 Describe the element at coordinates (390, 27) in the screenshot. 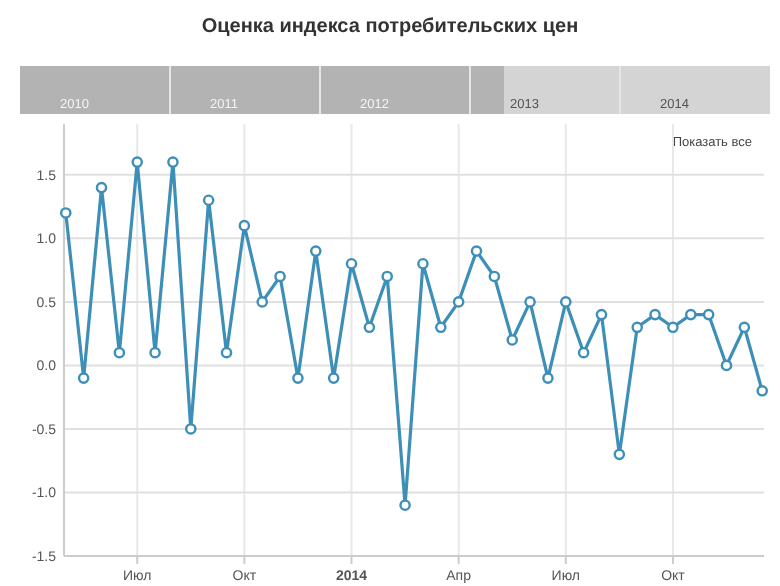

I see `chart-title: Оценка индекса потребительских цен` at that location.